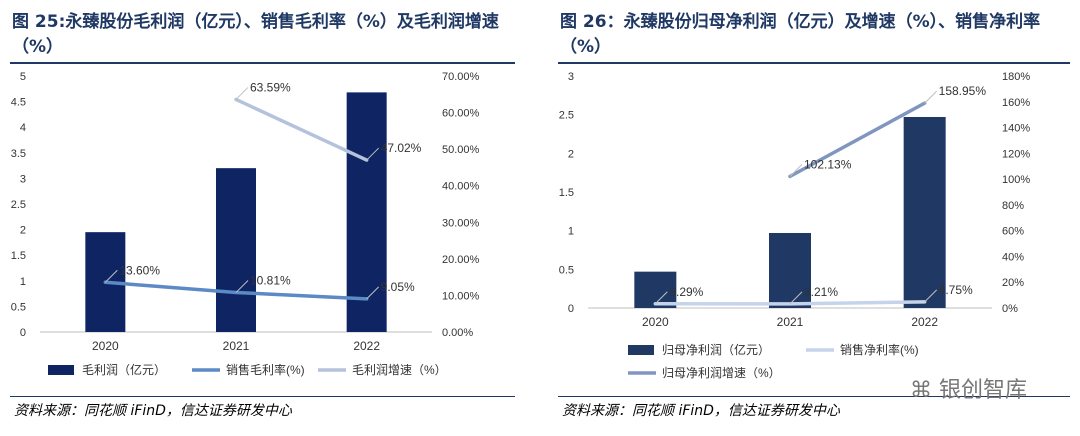 The height and width of the screenshot is (436, 1080). I want to click on legend-label: 归母净利润（亿元）, so click(716, 349).